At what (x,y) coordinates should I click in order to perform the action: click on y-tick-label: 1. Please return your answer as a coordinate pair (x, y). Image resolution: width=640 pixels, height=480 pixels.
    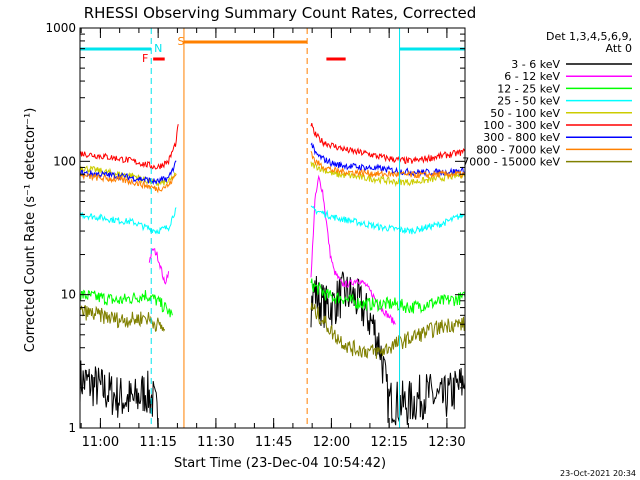
    Looking at the image, I should click on (72, 428).